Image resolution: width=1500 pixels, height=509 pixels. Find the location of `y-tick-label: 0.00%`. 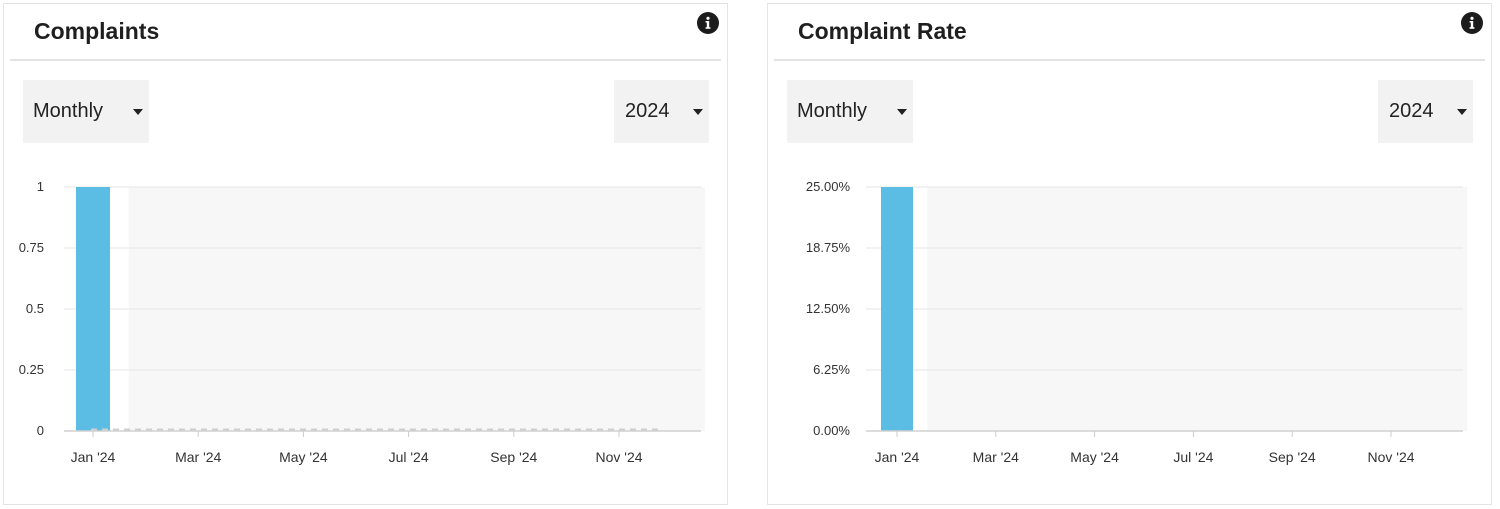

y-tick-label: 0.00% is located at coordinates (831, 430).